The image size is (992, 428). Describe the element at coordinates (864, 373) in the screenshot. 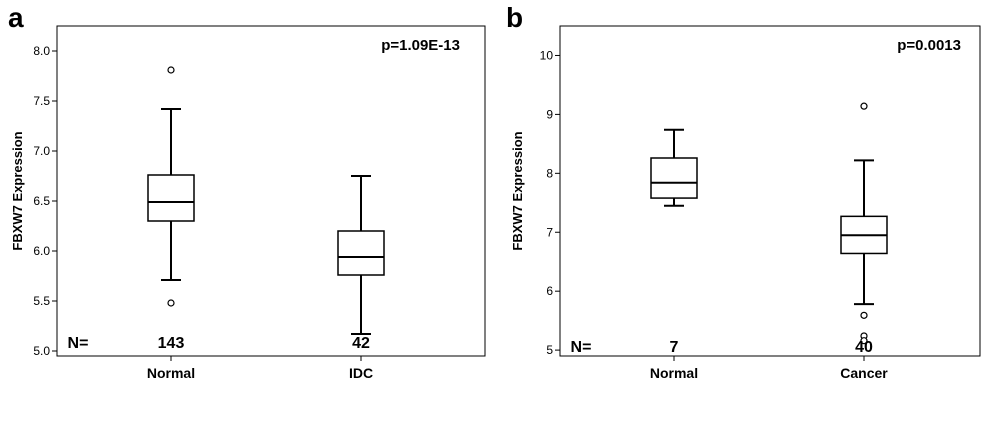

I see `x-category-label: Cancer` at that location.